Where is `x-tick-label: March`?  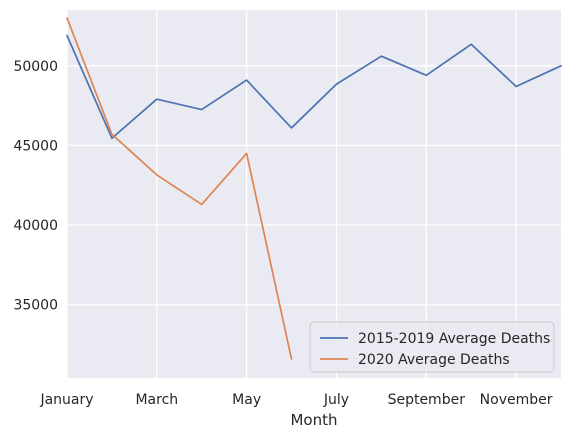 x-tick-label: March is located at coordinates (156, 400).